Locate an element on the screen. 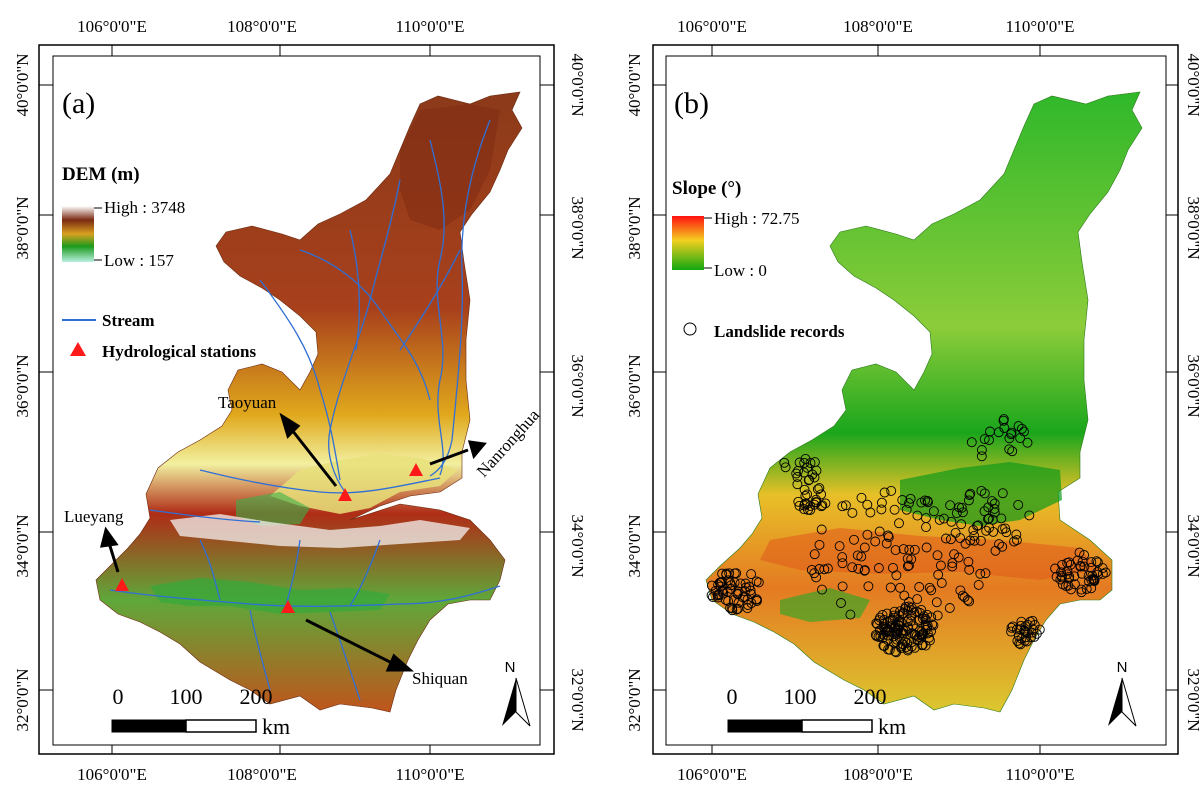  lon-tick-bottom-106: 106°0'0"E is located at coordinates (112, 774).